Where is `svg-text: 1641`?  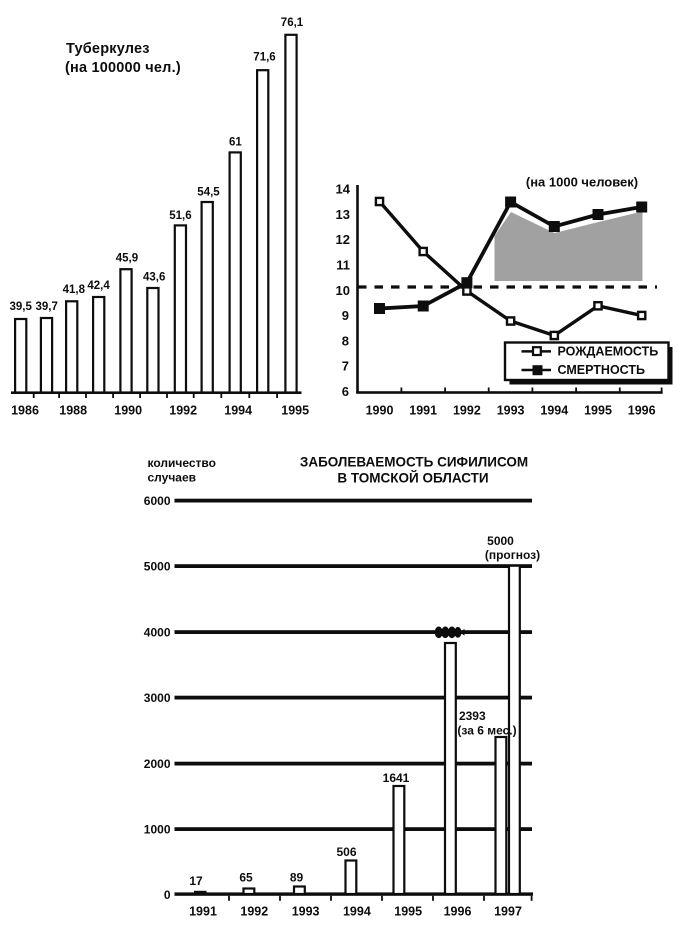 svg-text: 1641 is located at coordinates (396, 778).